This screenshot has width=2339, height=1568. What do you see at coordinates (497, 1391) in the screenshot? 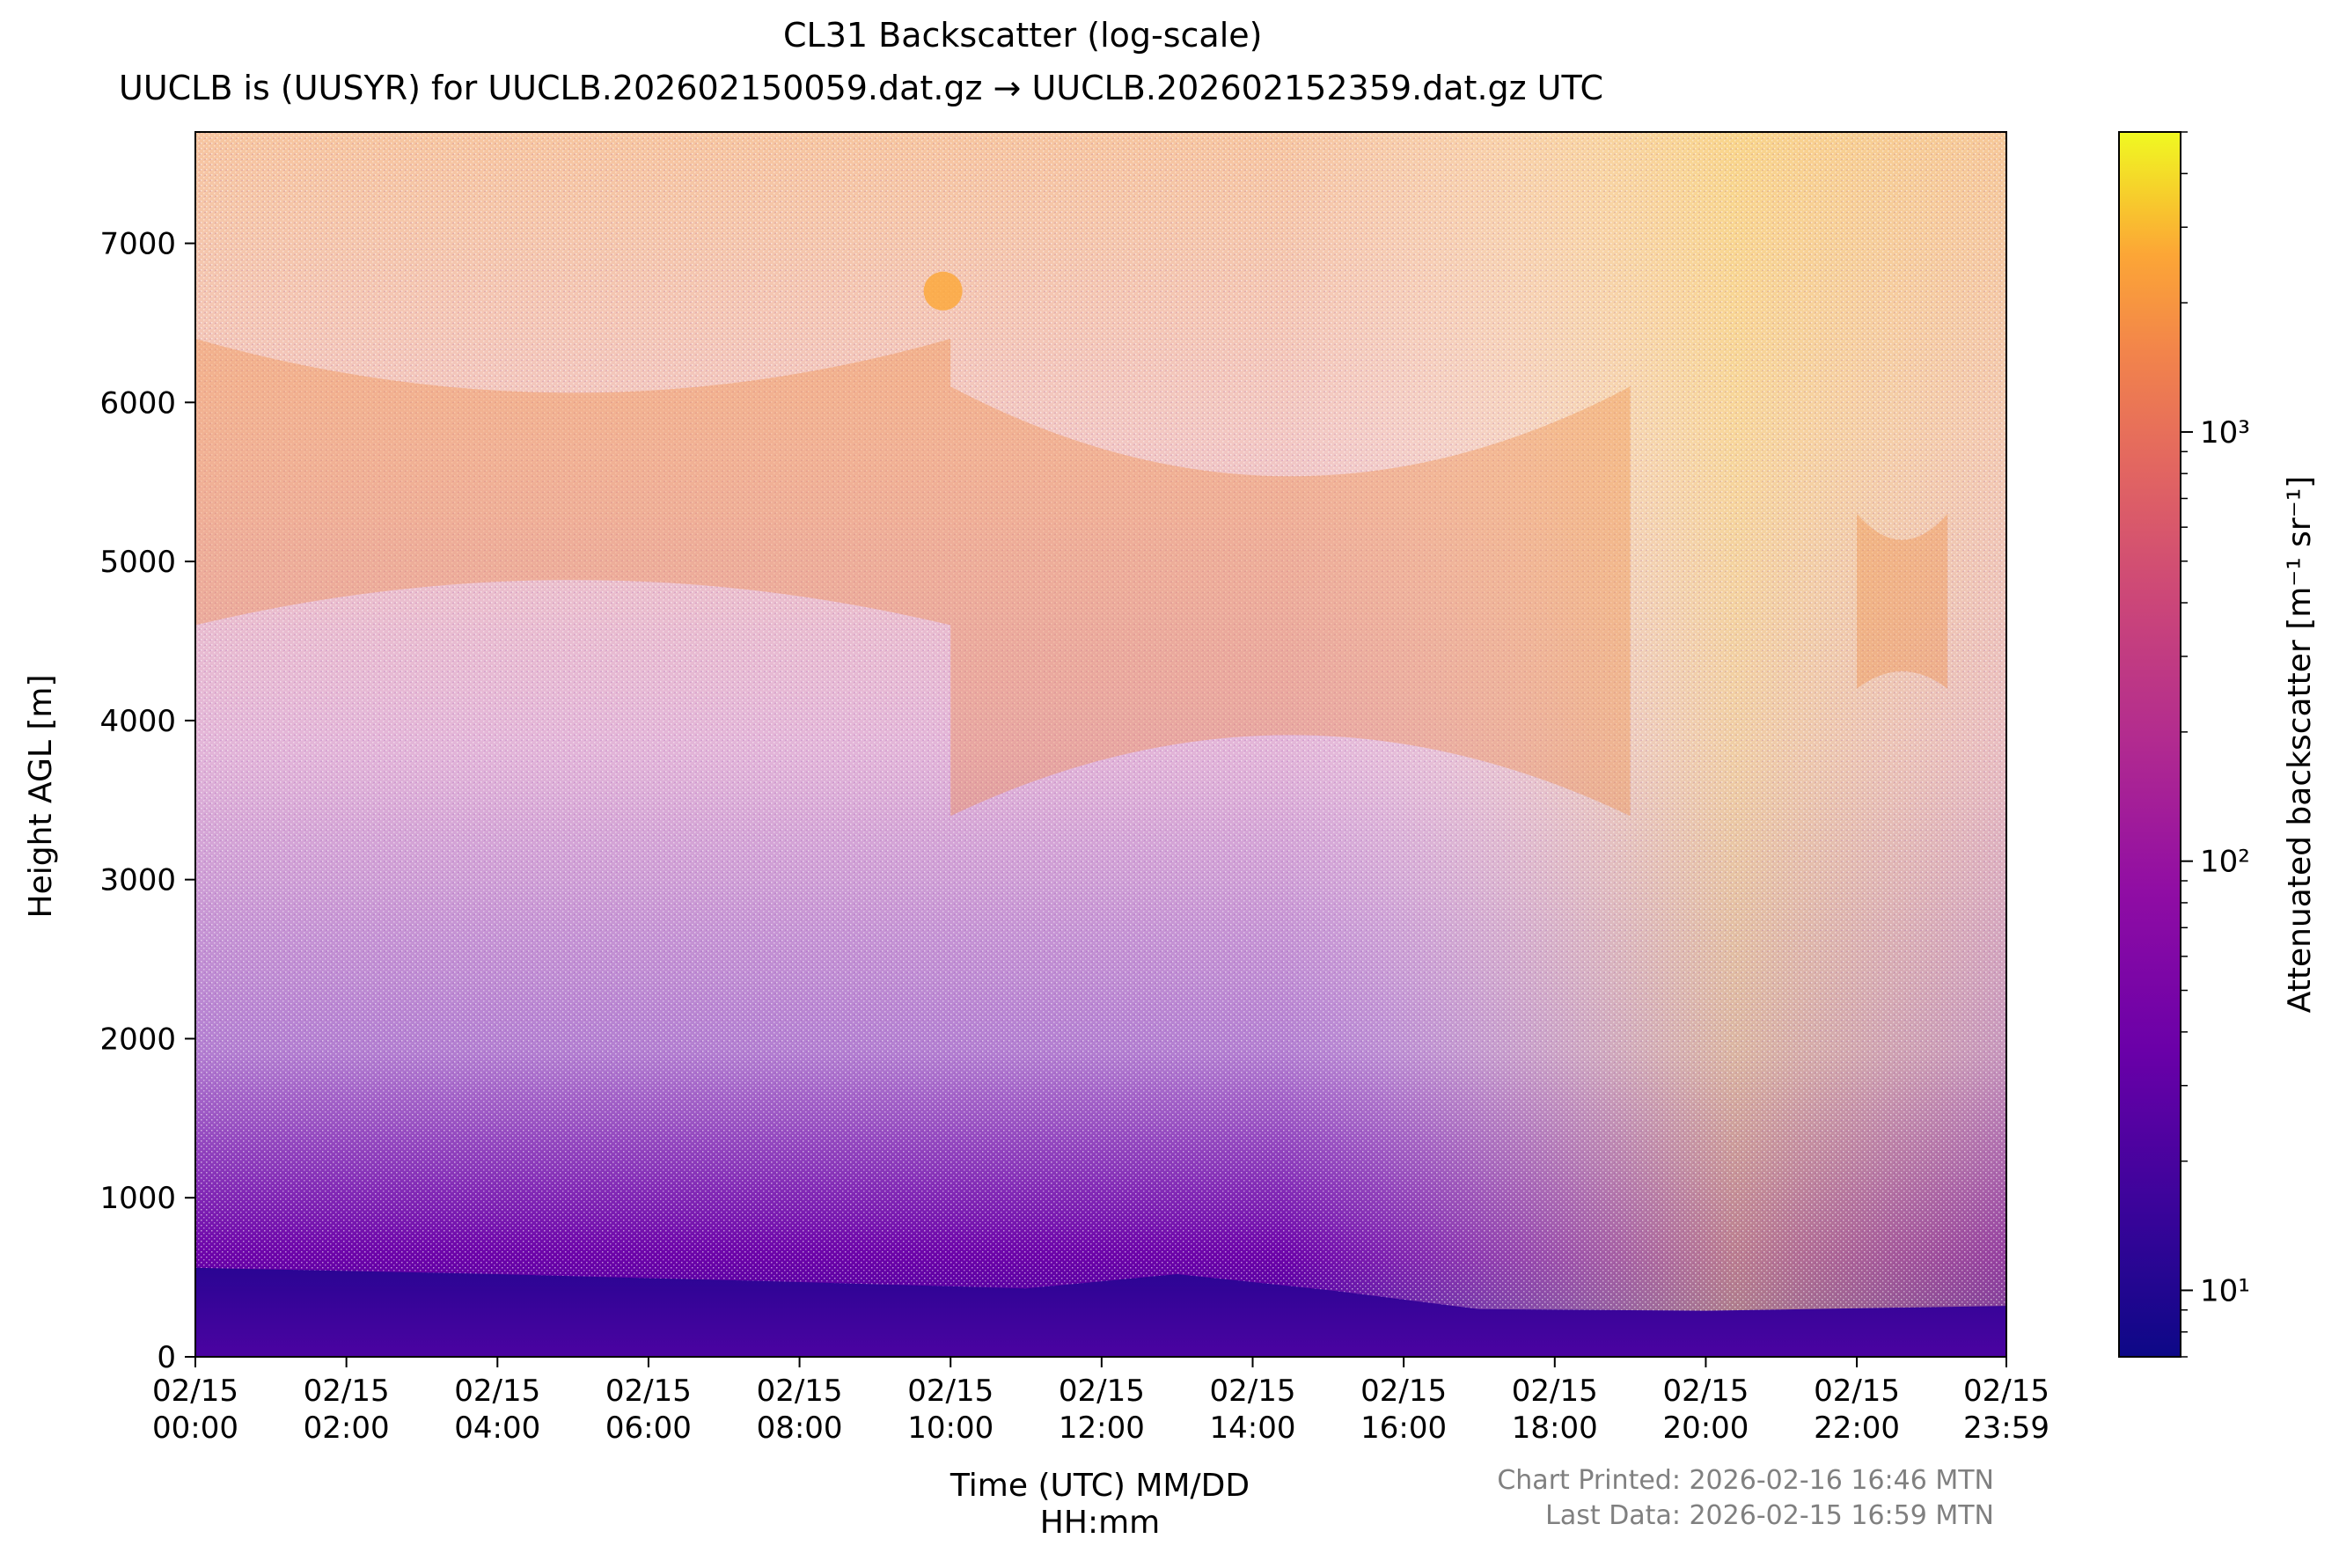
I see `x-tick-date-2: 02/15` at bounding box center [497, 1391].